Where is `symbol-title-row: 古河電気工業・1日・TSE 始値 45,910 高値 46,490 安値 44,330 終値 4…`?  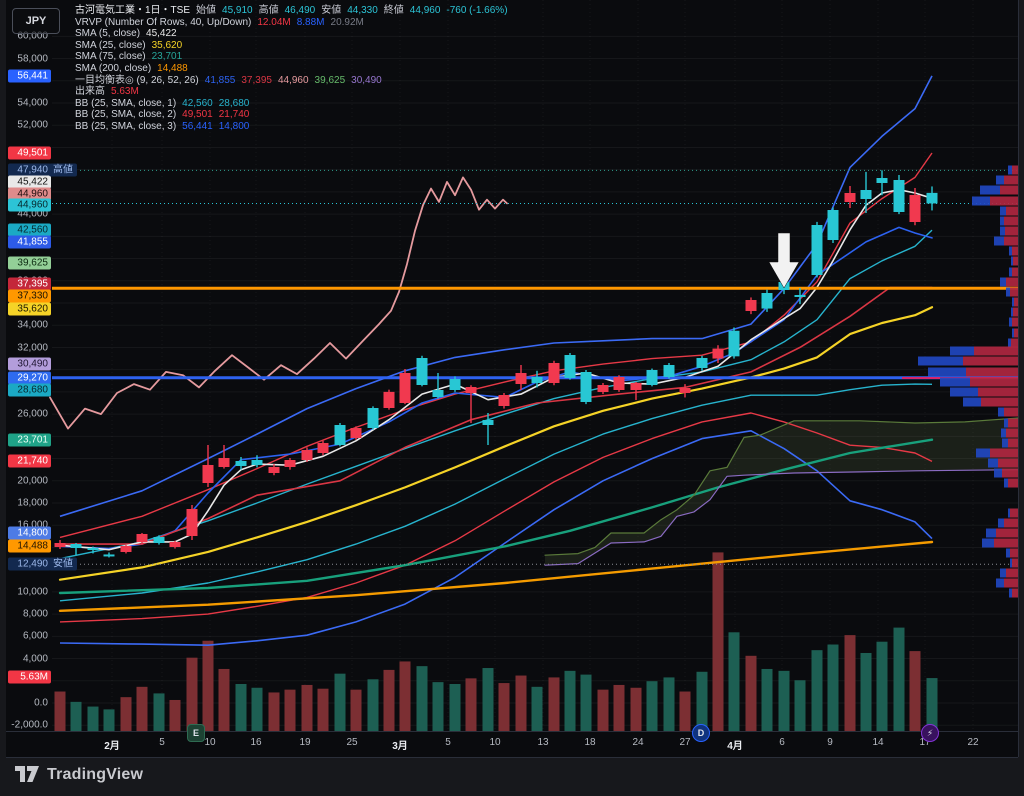 symbol-title-row: 古河電気工業・1日・TSE 始値 45,910 高値 46,490 安値 44,330 終値 4… is located at coordinates (292, 11).